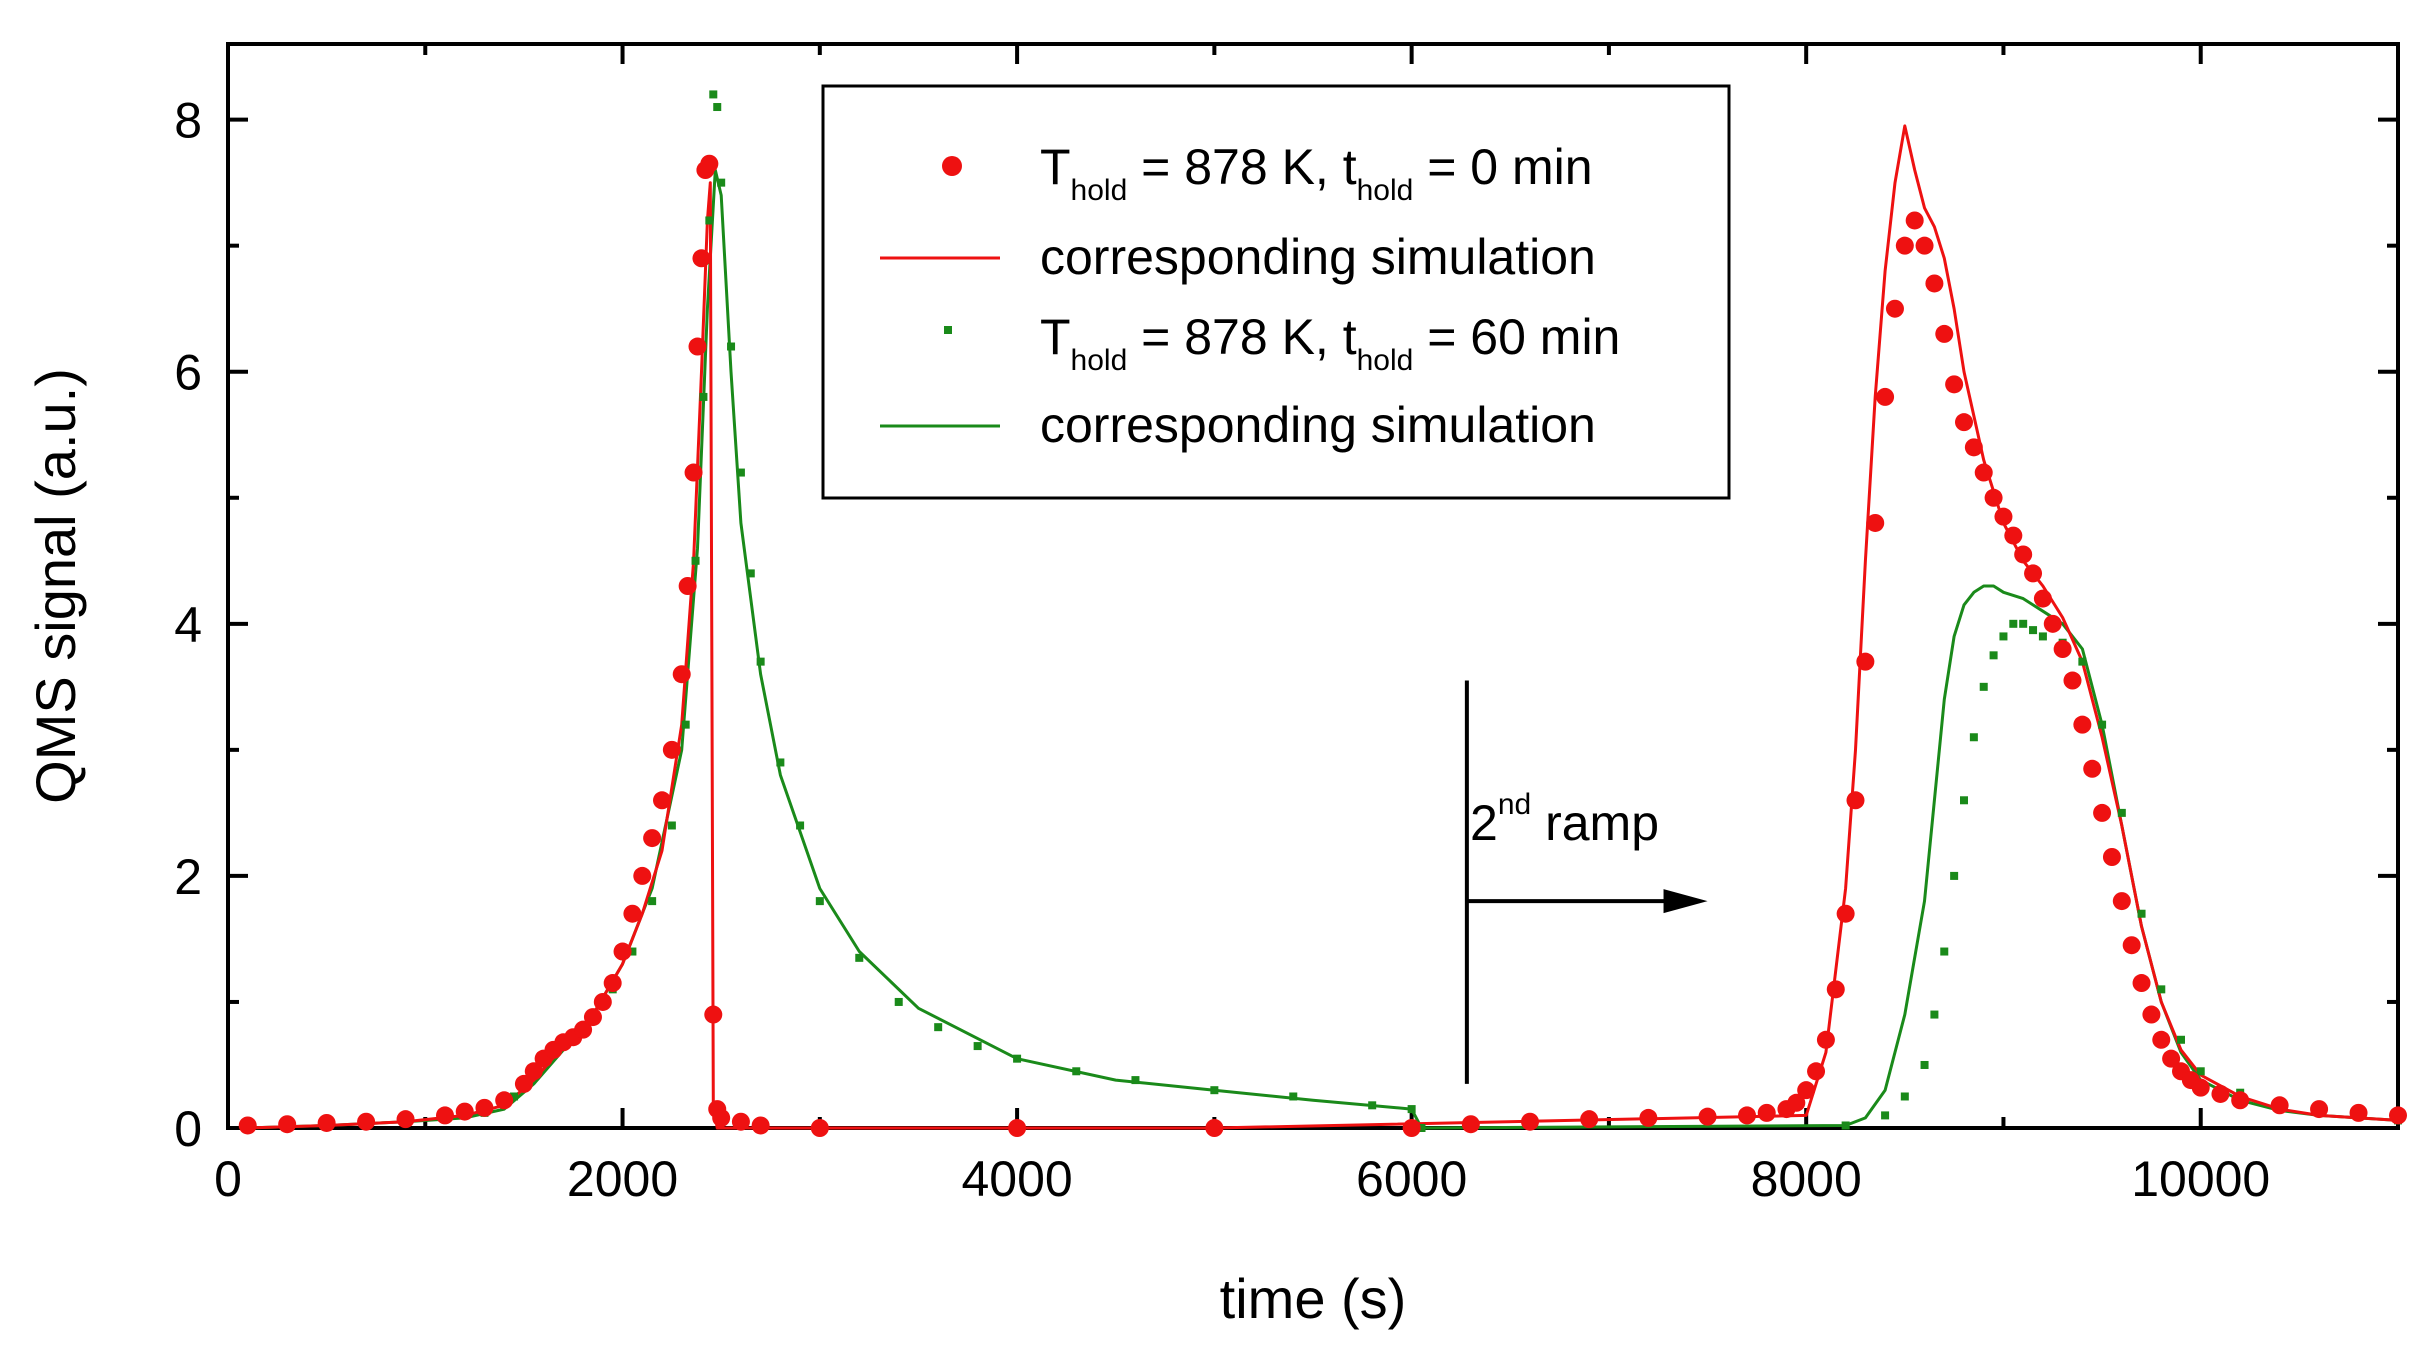  Describe the element at coordinates (188, 1129) in the screenshot. I see `y-tick-label-0: 0` at that location.